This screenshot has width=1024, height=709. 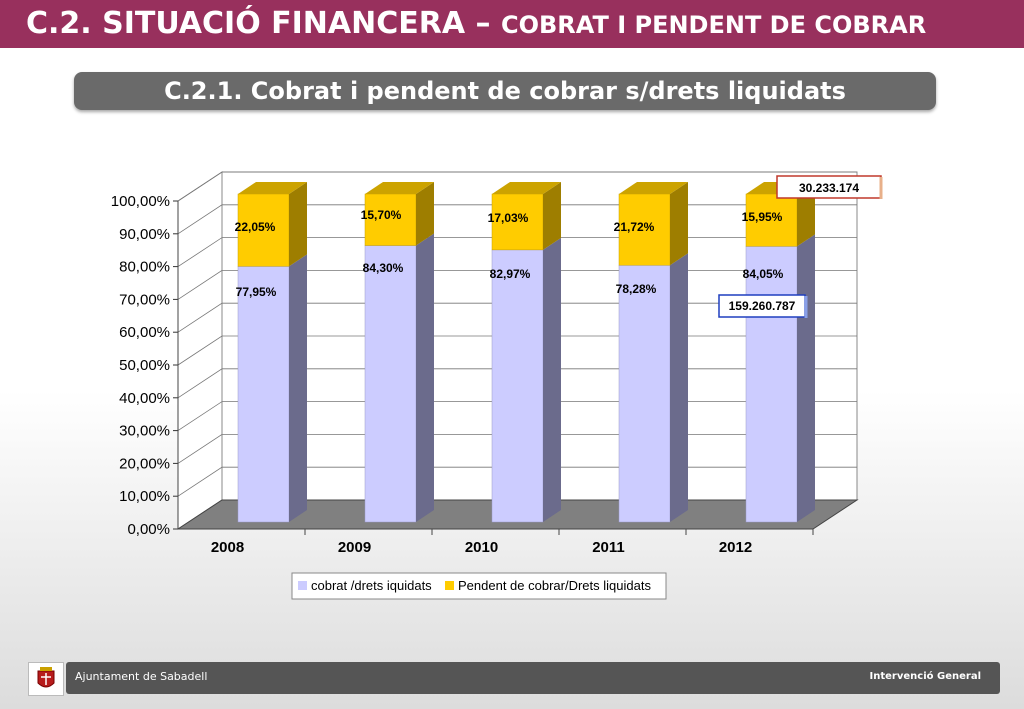 What do you see at coordinates (302, 585) in the screenshot?
I see `legend-swatch-cobrat` at bounding box center [302, 585].